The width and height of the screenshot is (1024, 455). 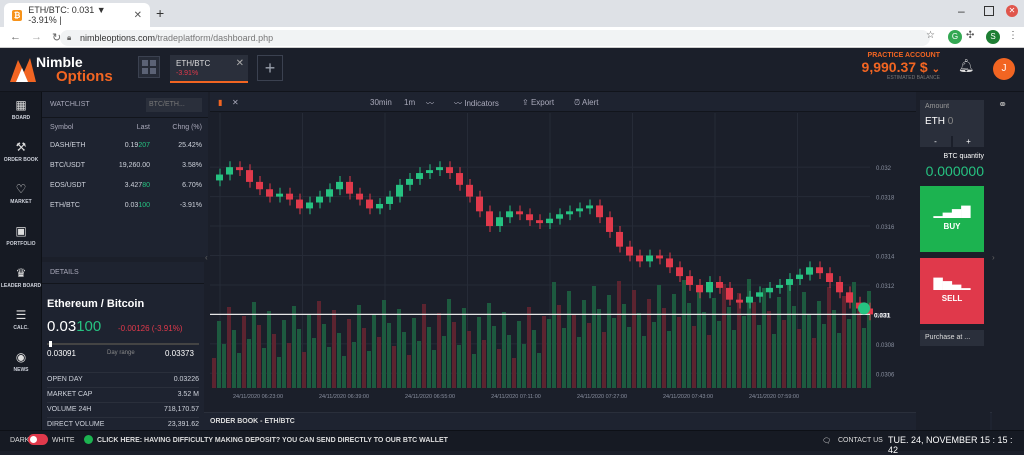 I want to click on sidebar-item-portfolio: ▣ PORTFOLIO, so click(x=21, y=235).